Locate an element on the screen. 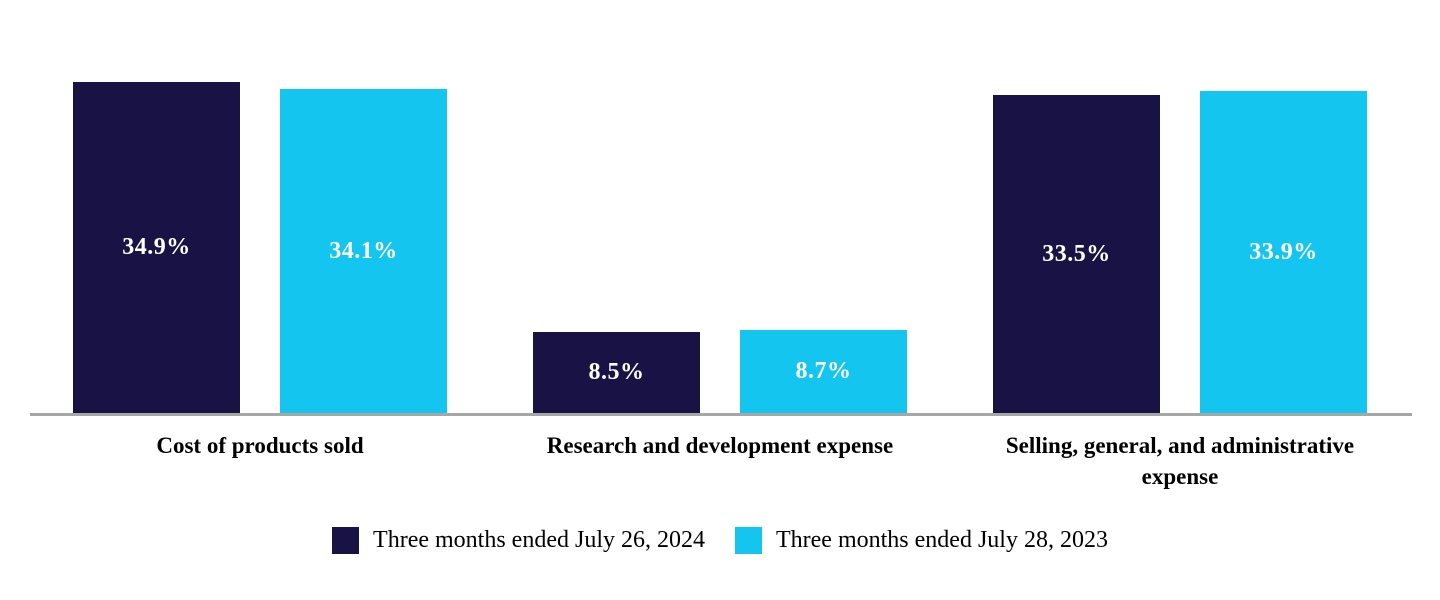 Image resolution: width=1440 pixels, height=600 pixels. bar-value-label: 33.9% is located at coordinates (1283, 251).